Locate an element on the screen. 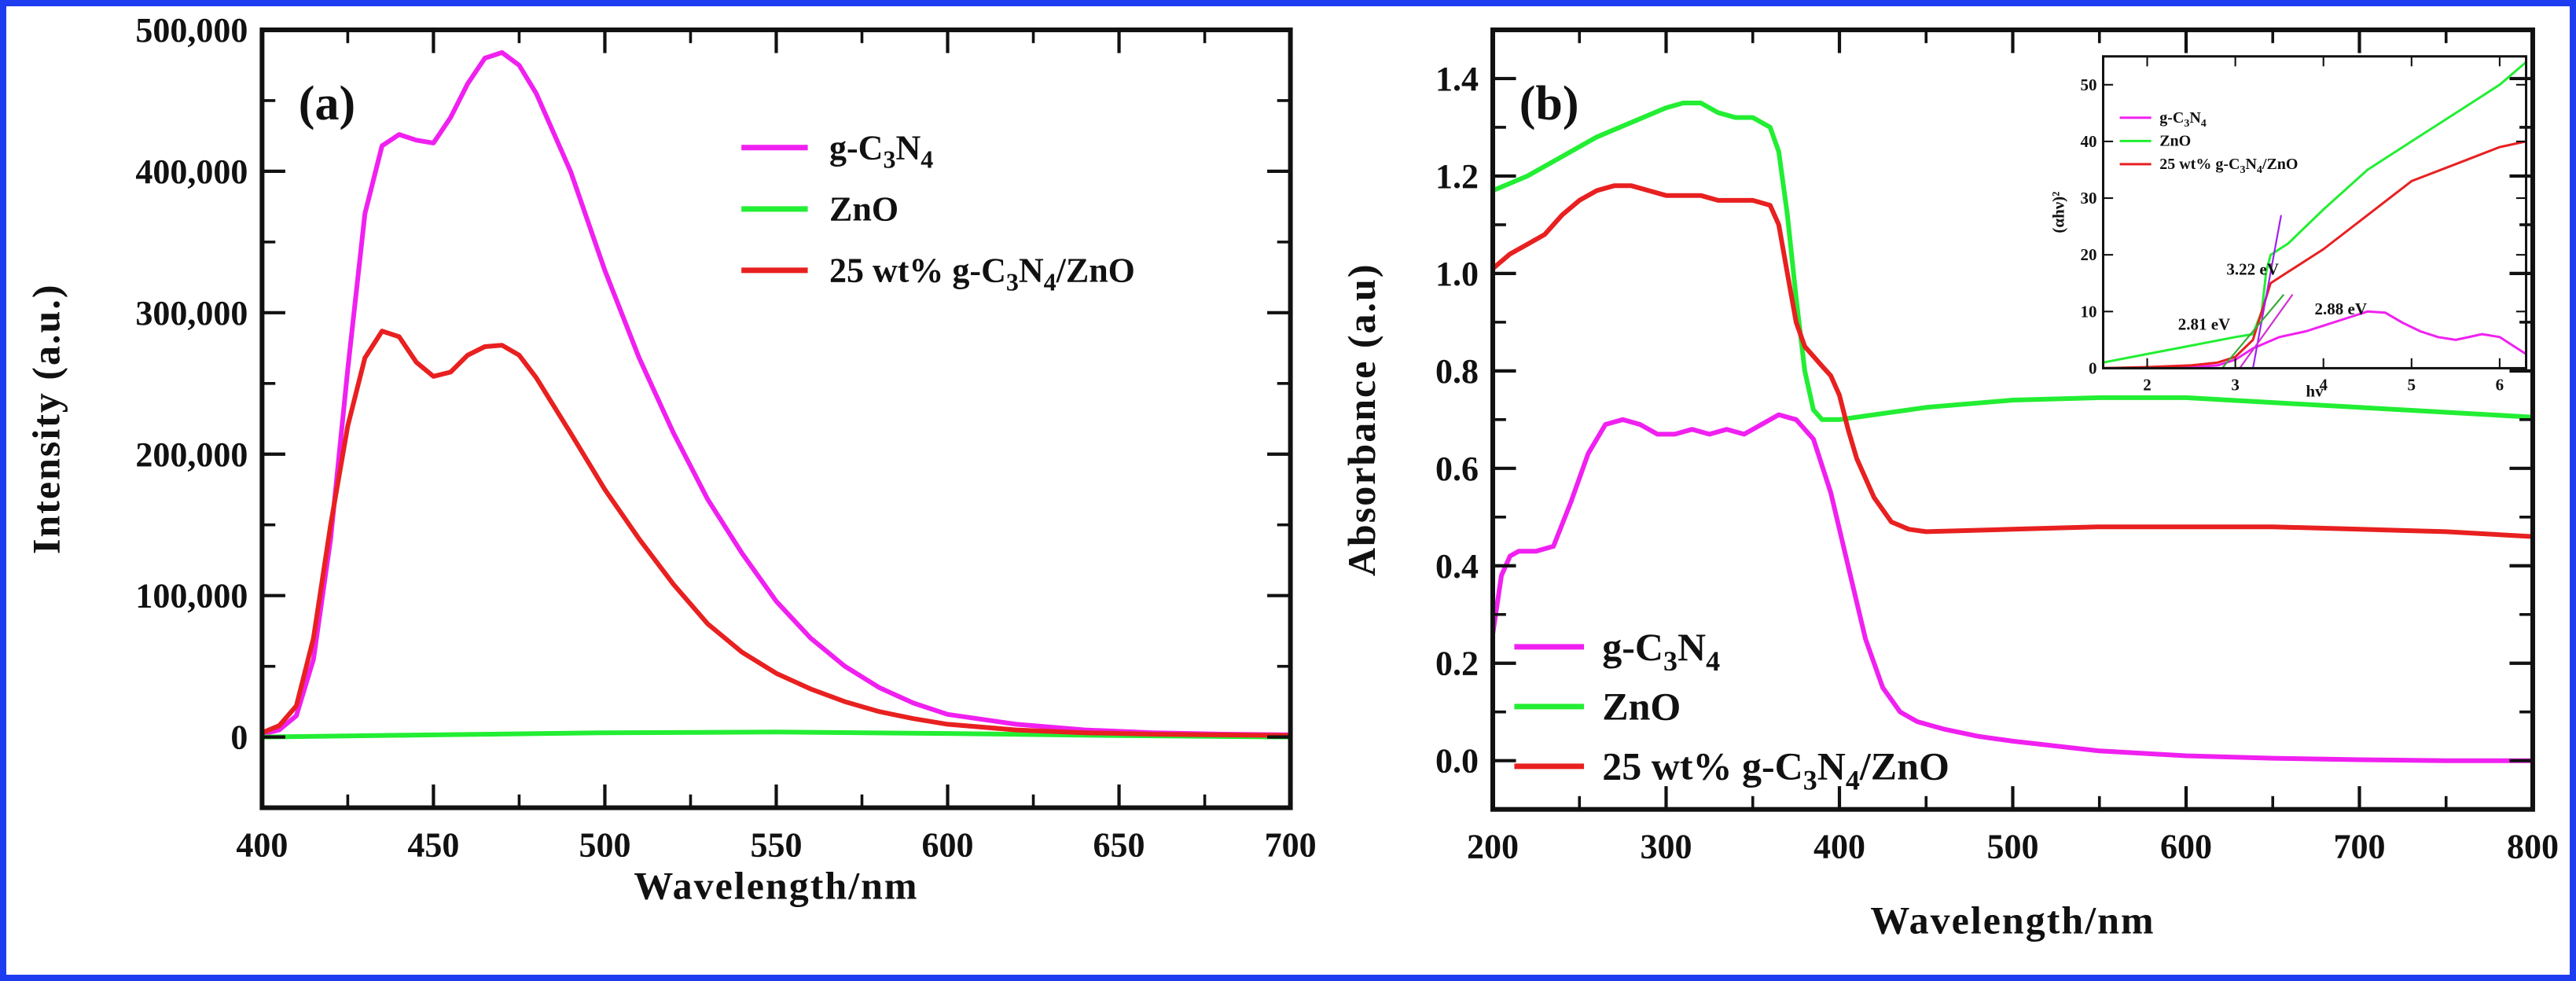  x-tick-label: 300 is located at coordinates (1666, 847).